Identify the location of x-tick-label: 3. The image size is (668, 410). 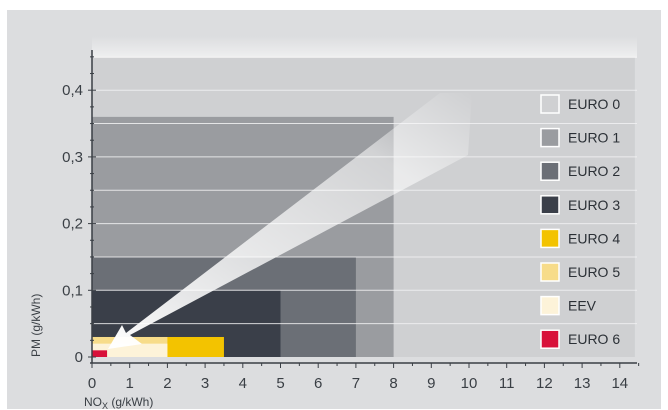
(205, 383).